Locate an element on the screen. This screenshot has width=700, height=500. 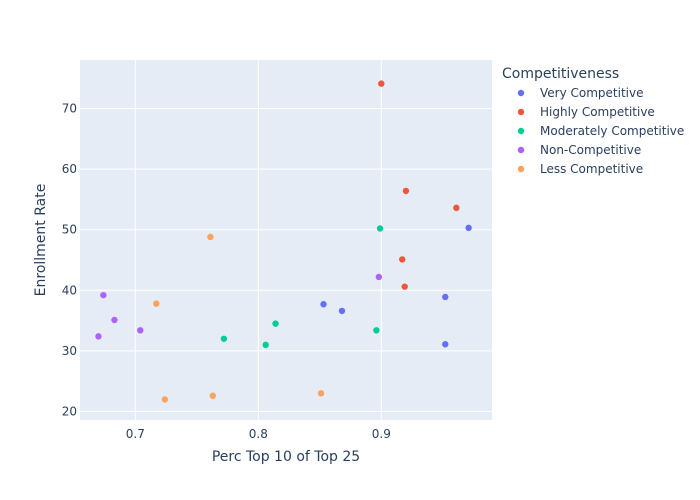
legend-label: Highly Competitive is located at coordinates (597, 112).